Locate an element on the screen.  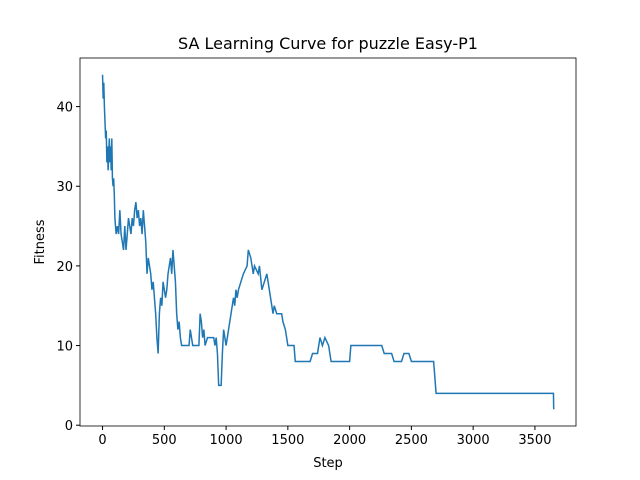
y-tick-label: 20 is located at coordinates (64, 267).